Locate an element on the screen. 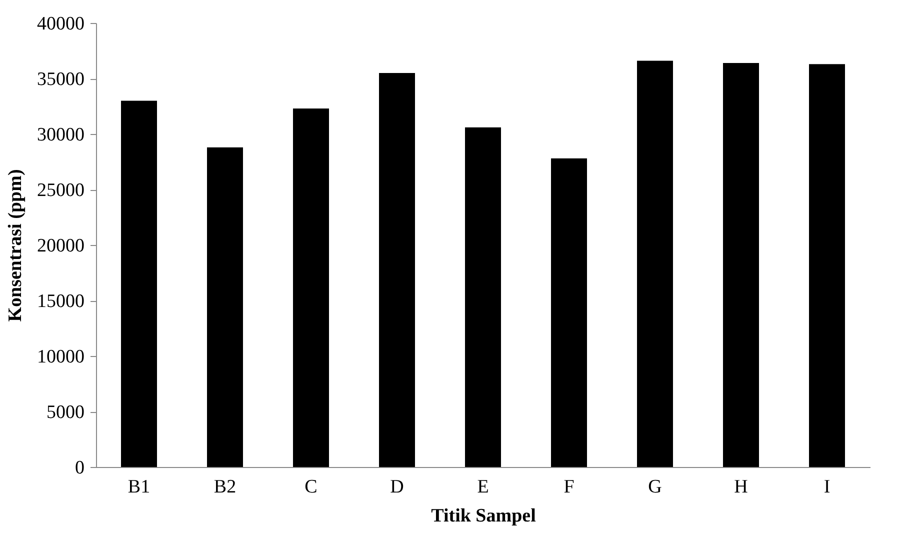 The image size is (902, 536). y-tick-label: 15000 is located at coordinates (60, 301).